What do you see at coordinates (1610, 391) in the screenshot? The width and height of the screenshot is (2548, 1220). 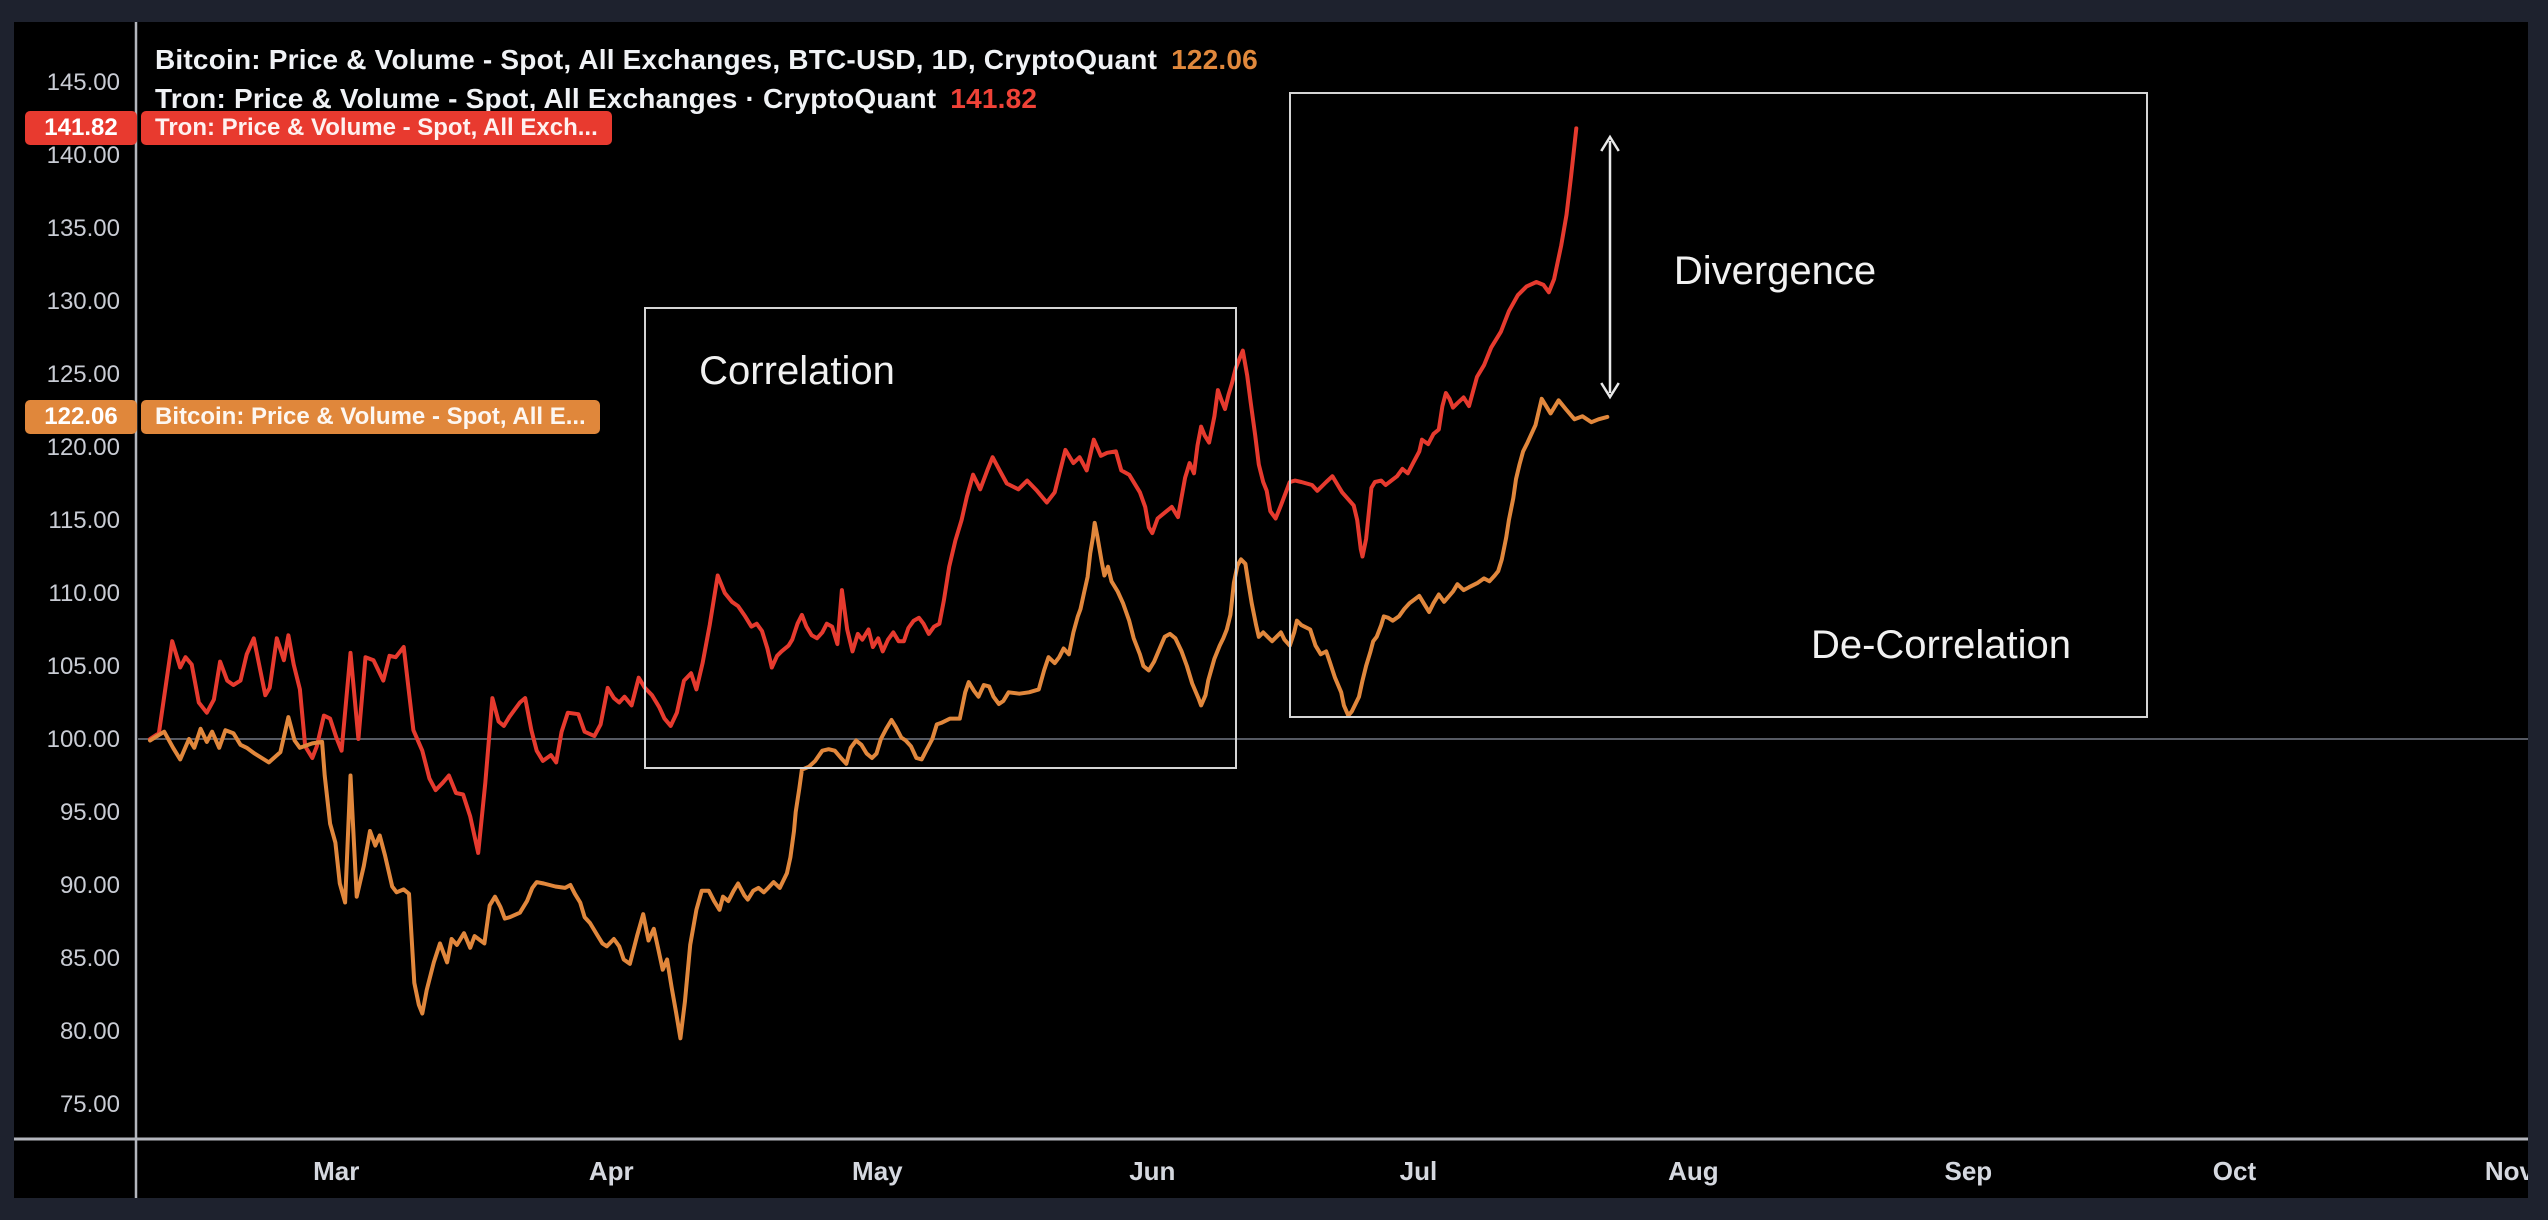 I see `divergence-arrowhead-down` at bounding box center [1610, 391].